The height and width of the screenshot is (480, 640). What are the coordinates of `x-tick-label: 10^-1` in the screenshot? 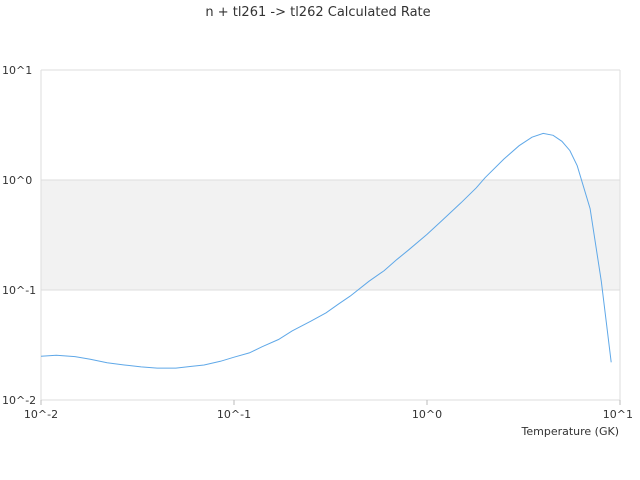 It's located at (234, 414).